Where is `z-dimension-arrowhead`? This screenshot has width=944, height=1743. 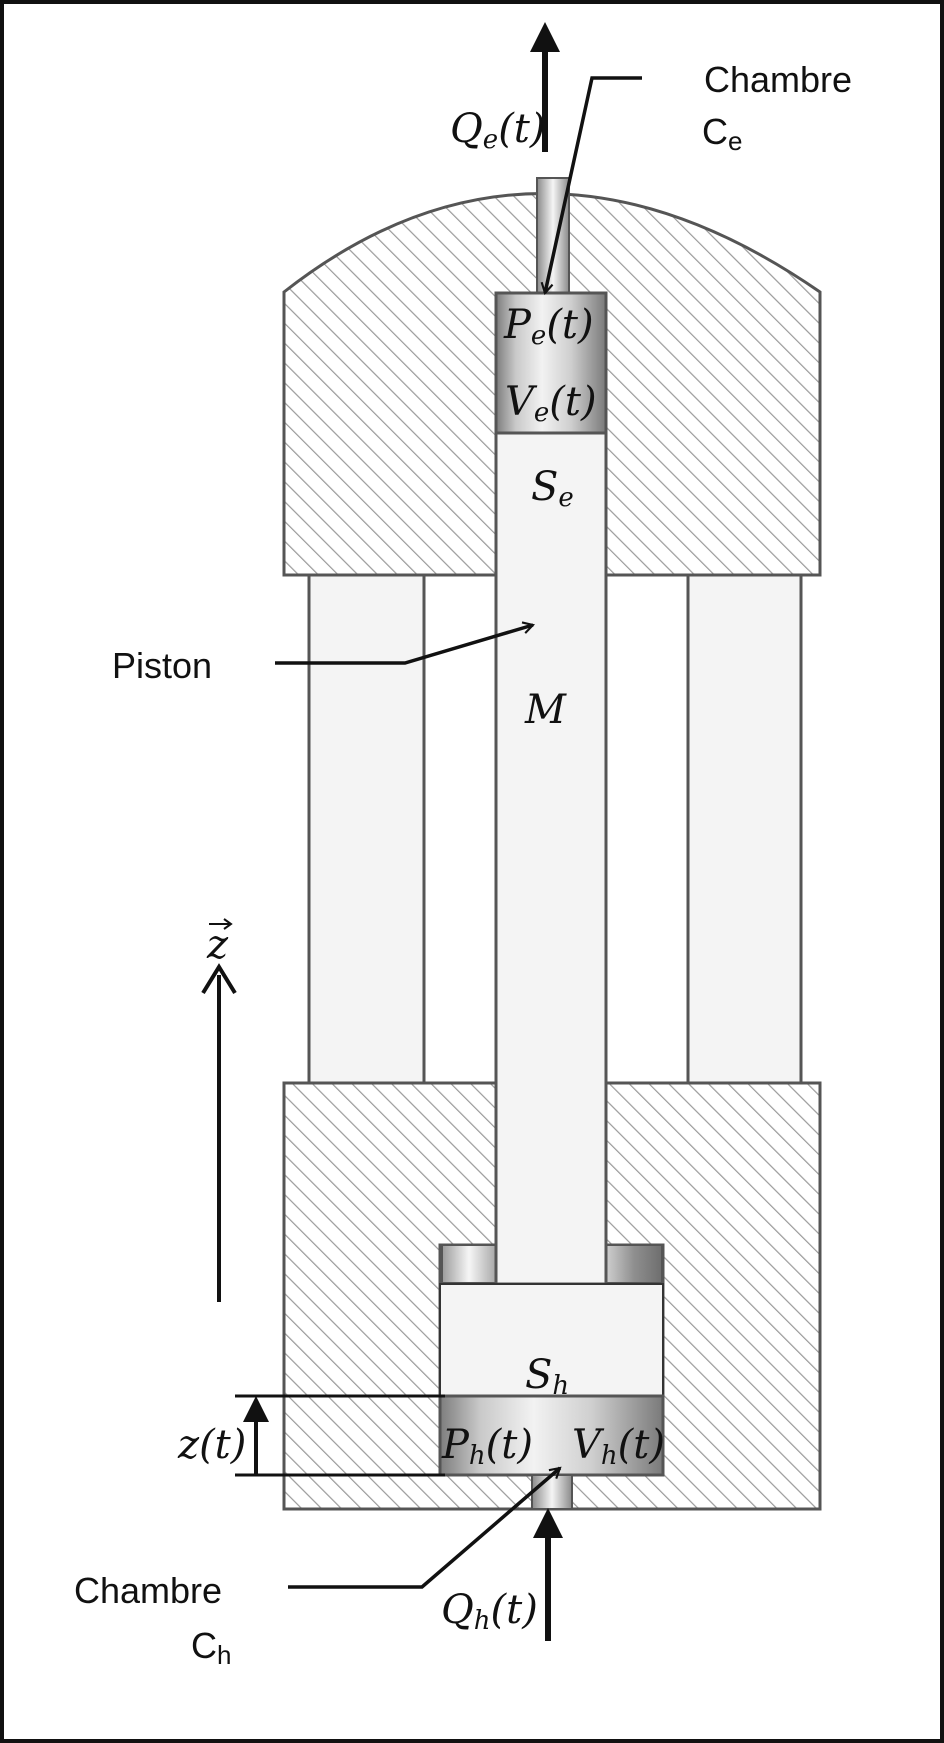
z-dimension-arrowhead is located at coordinates (256, 1409).